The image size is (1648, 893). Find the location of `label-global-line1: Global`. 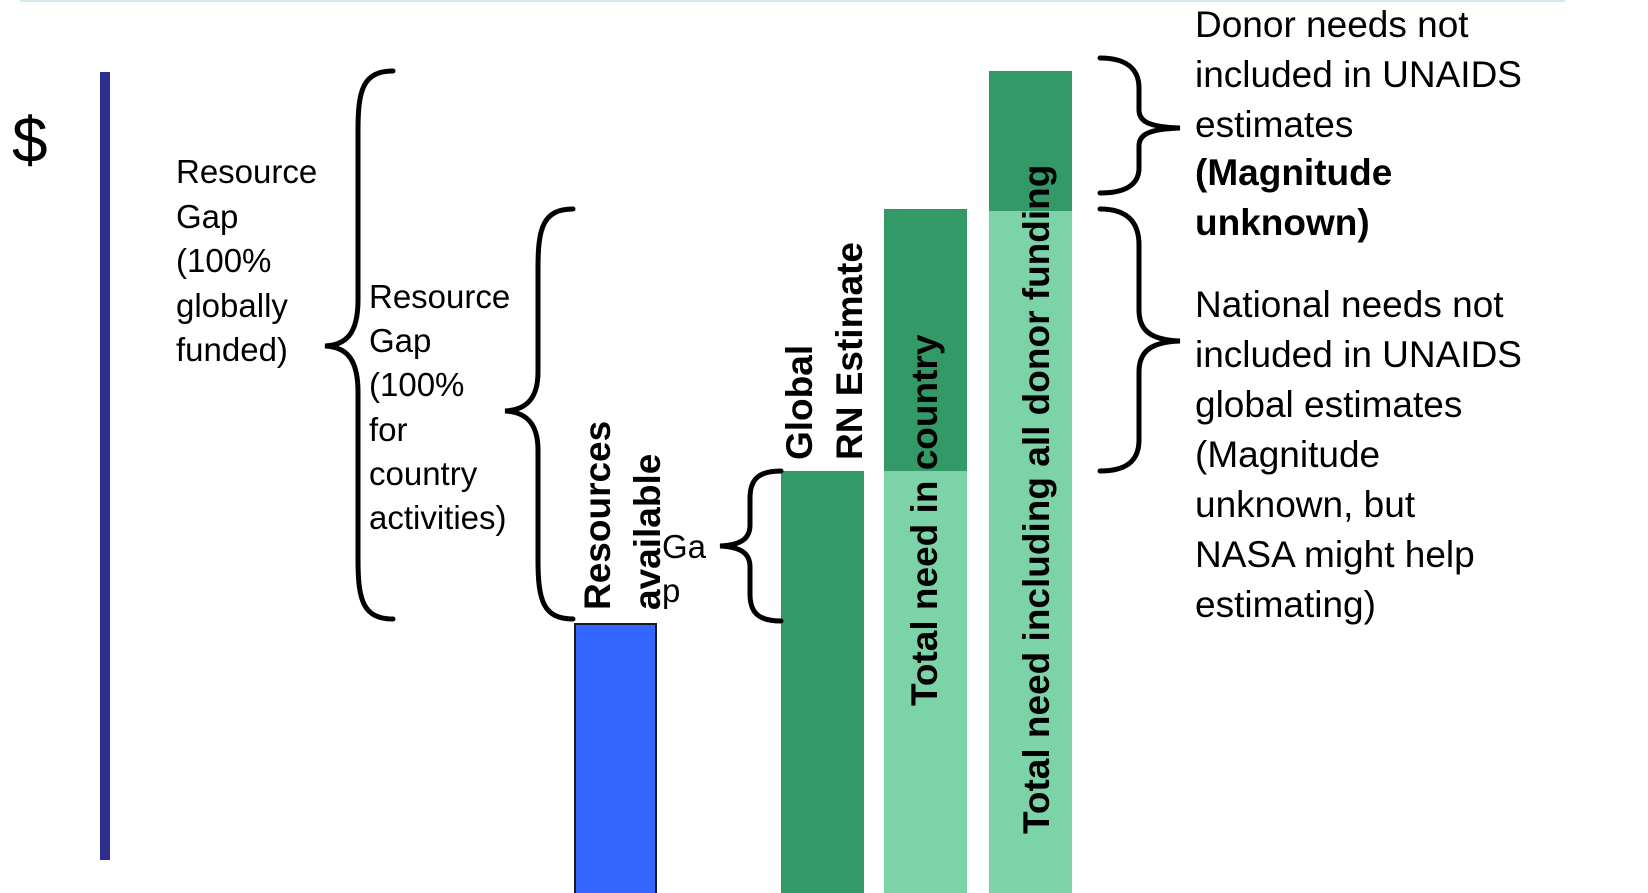

label-global-line1: Global is located at coordinates (799, 402).